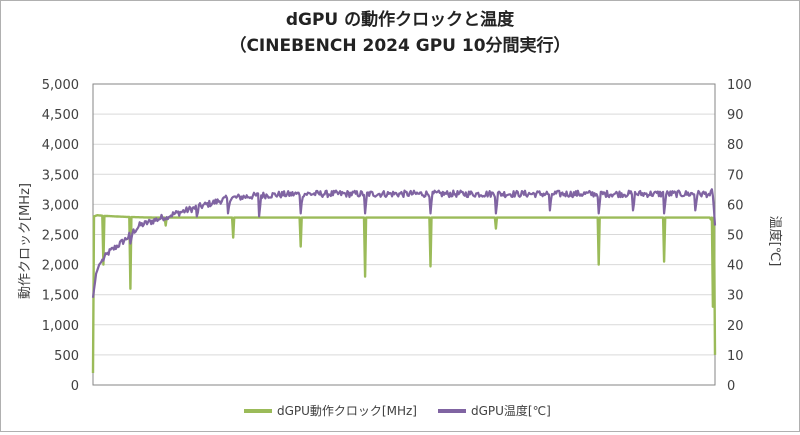 Image resolution: width=800 pixels, height=435 pixels. I want to click on y-axis-right-label: 温度[℃], so click(775, 241).